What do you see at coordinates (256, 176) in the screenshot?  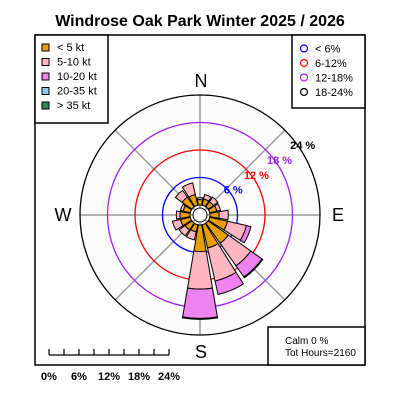 I see `ring-label-2: 12 %` at bounding box center [256, 176].